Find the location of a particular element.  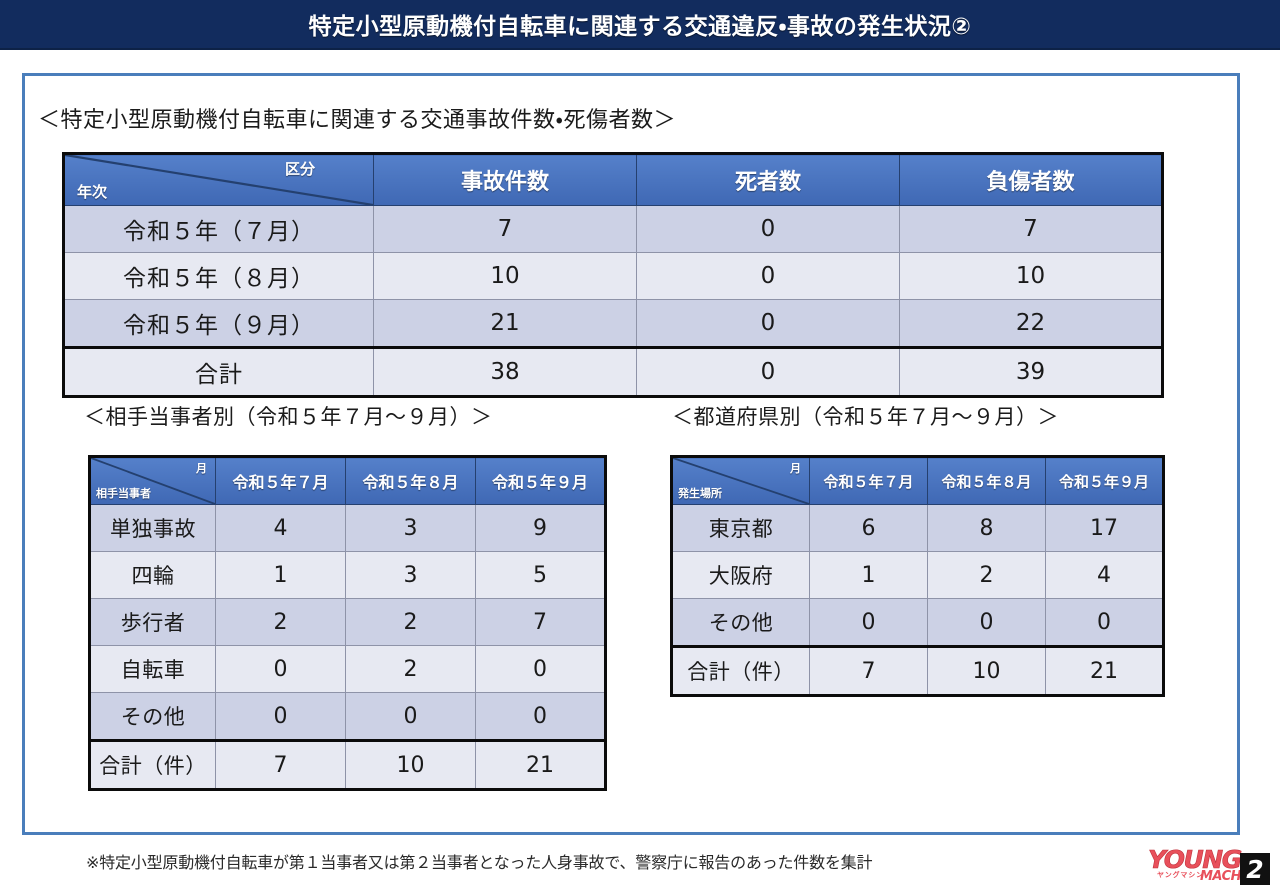

row-label: 歩行者 is located at coordinates (152, 622).